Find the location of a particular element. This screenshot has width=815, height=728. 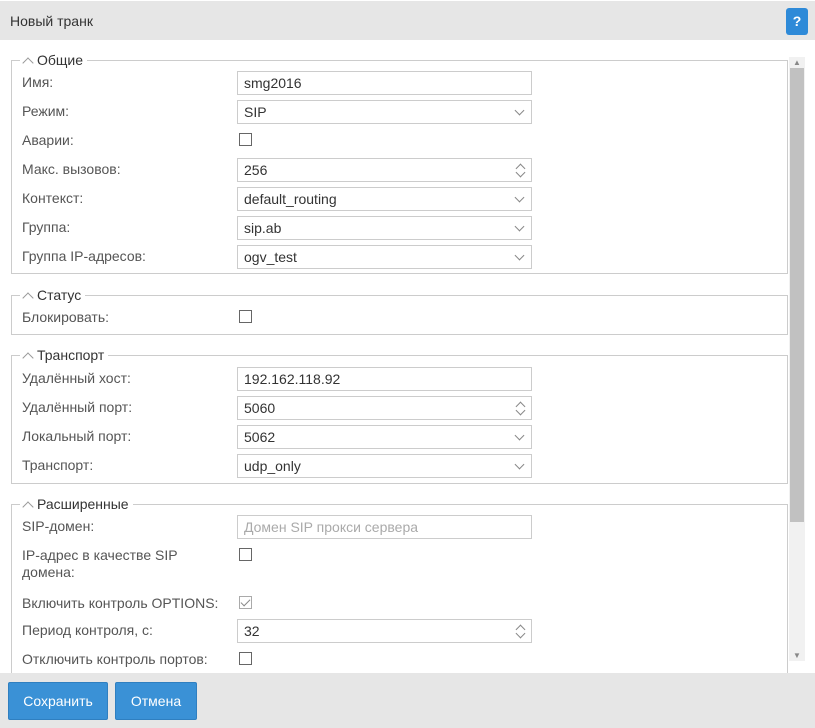

group-label: Группа: is located at coordinates (46, 227).